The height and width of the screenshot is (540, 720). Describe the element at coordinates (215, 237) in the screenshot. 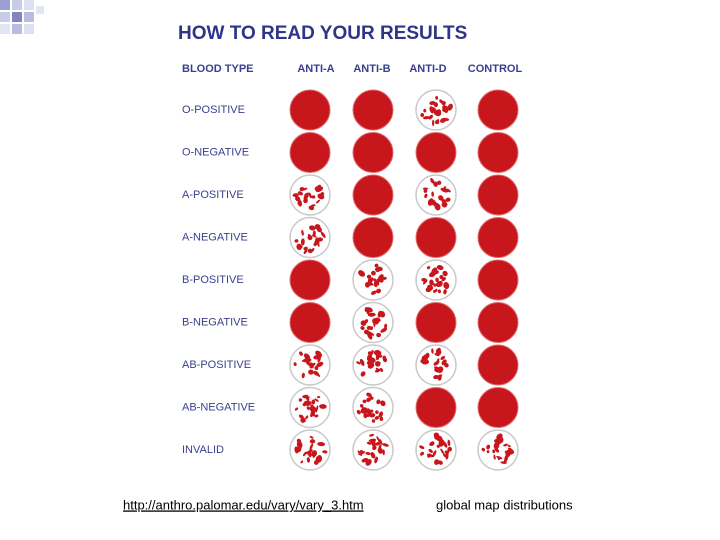

I see `row-label: A-NEGATIVE` at that location.